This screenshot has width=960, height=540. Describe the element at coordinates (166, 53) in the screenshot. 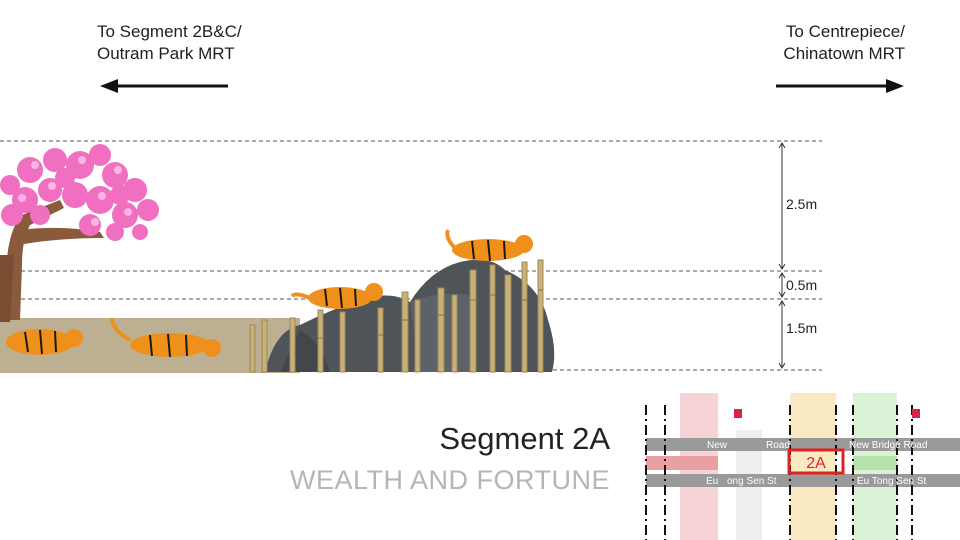

I see `direction-left-line2: Outram Park MRT` at that location.